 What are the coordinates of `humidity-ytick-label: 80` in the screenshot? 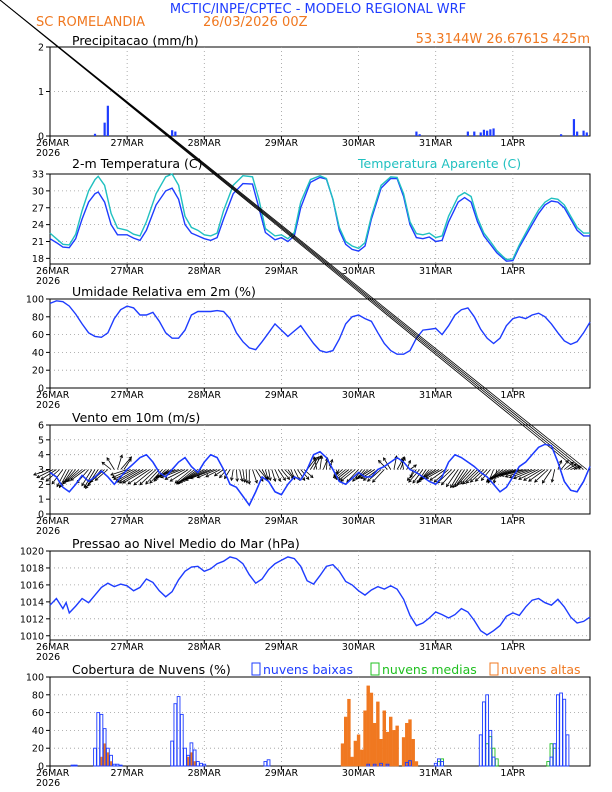 It's located at (38, 317).